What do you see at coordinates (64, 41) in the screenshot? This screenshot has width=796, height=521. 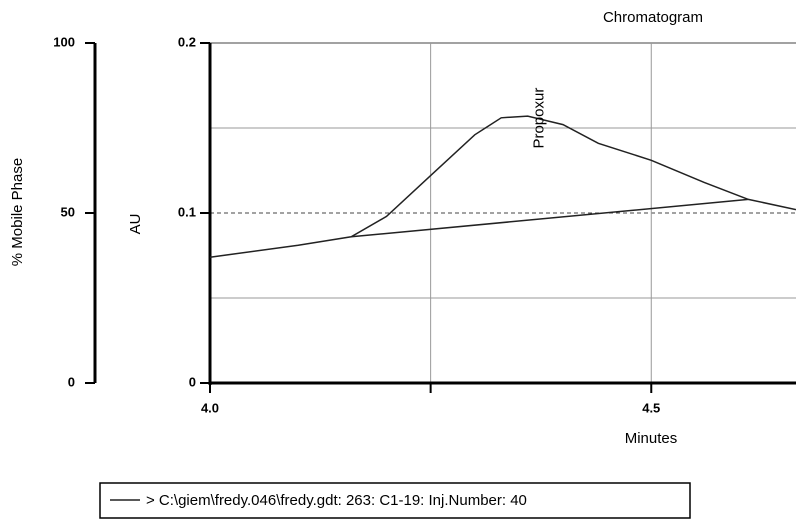 I see `y2-tick-label: 100` at bounding box center [64, 41].